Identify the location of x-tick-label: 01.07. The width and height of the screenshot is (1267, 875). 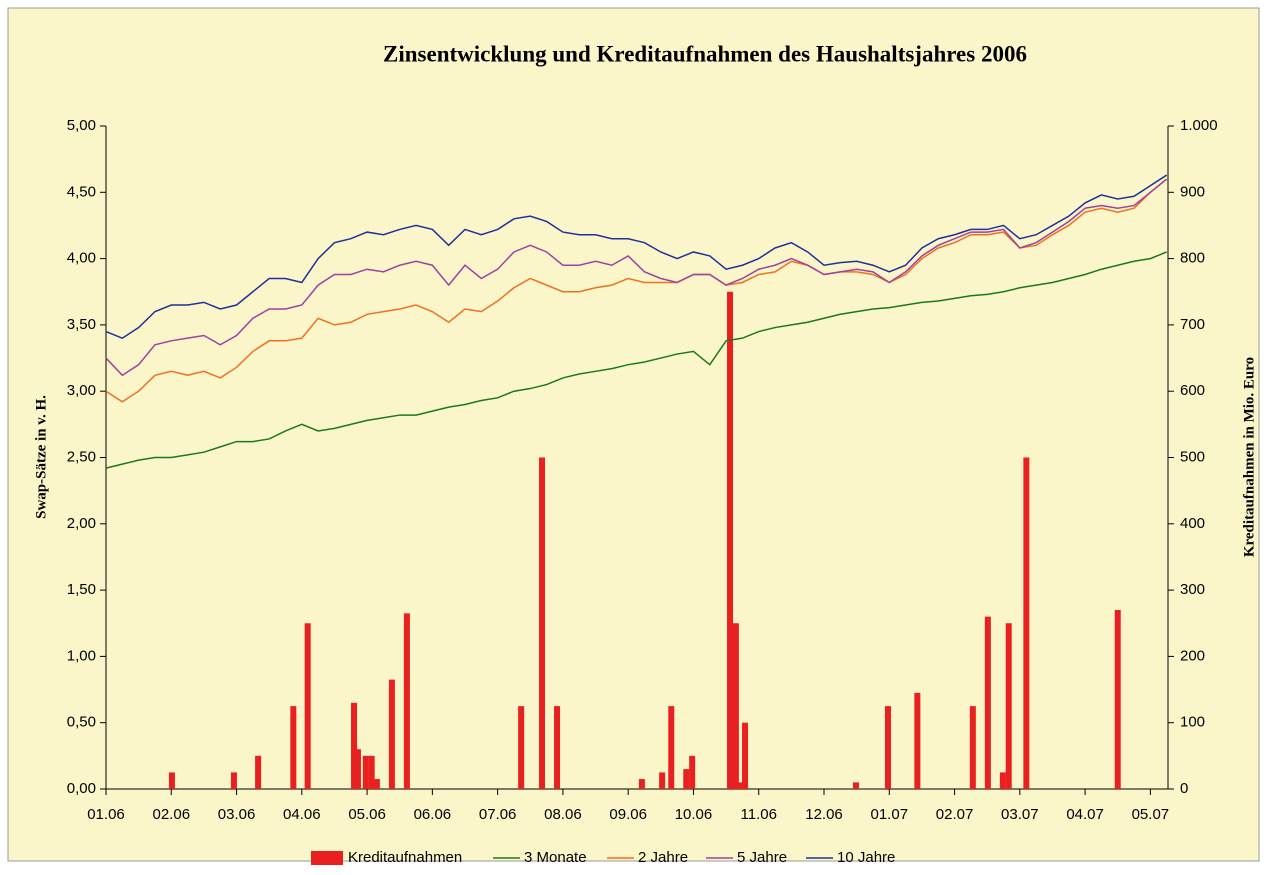
(890, 814).